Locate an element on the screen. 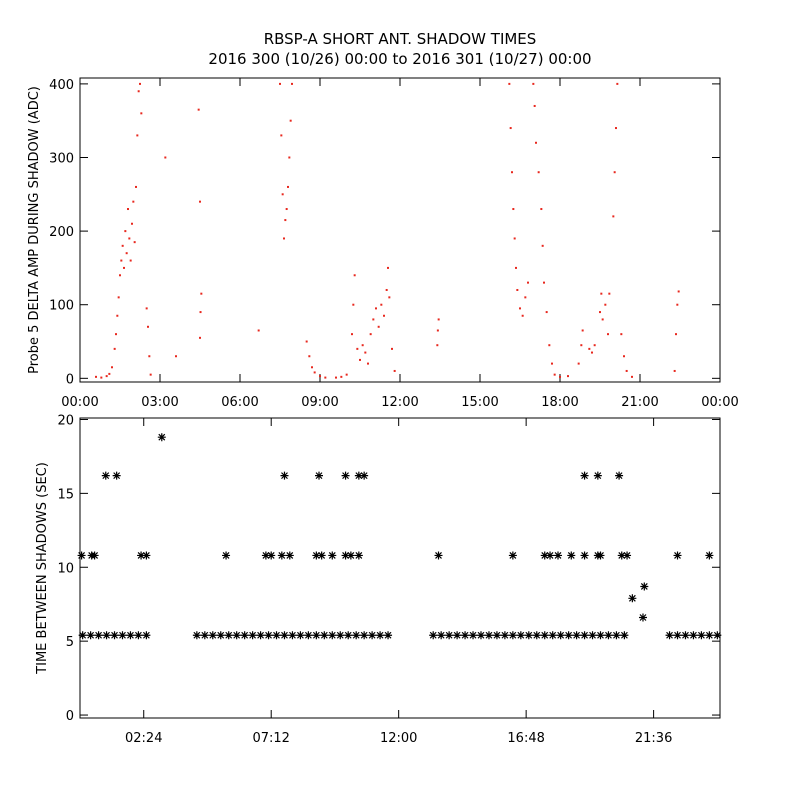 The height and width of the screenshot is (800, 800). y-axis-label: TIME BETWEEN SHADOWS (SEC) is located at coordinates (42, 568).